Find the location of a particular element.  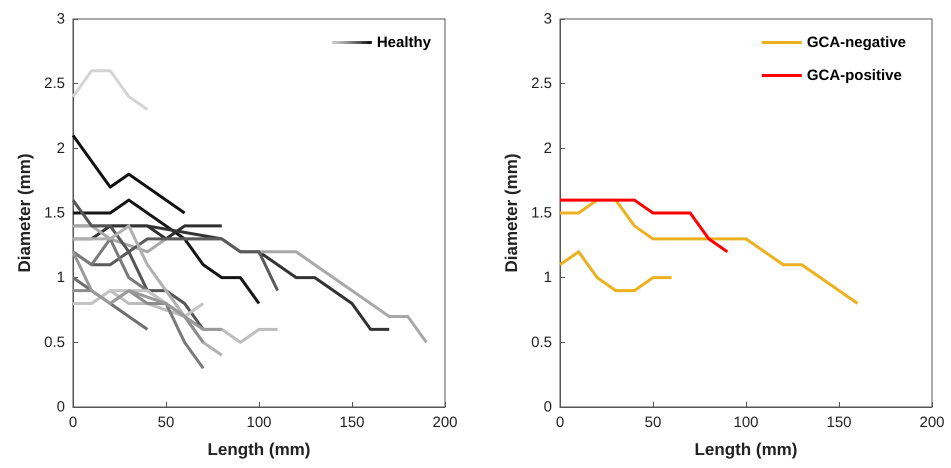

legend-label: GCA-positive is located at coordinates (854, 75).